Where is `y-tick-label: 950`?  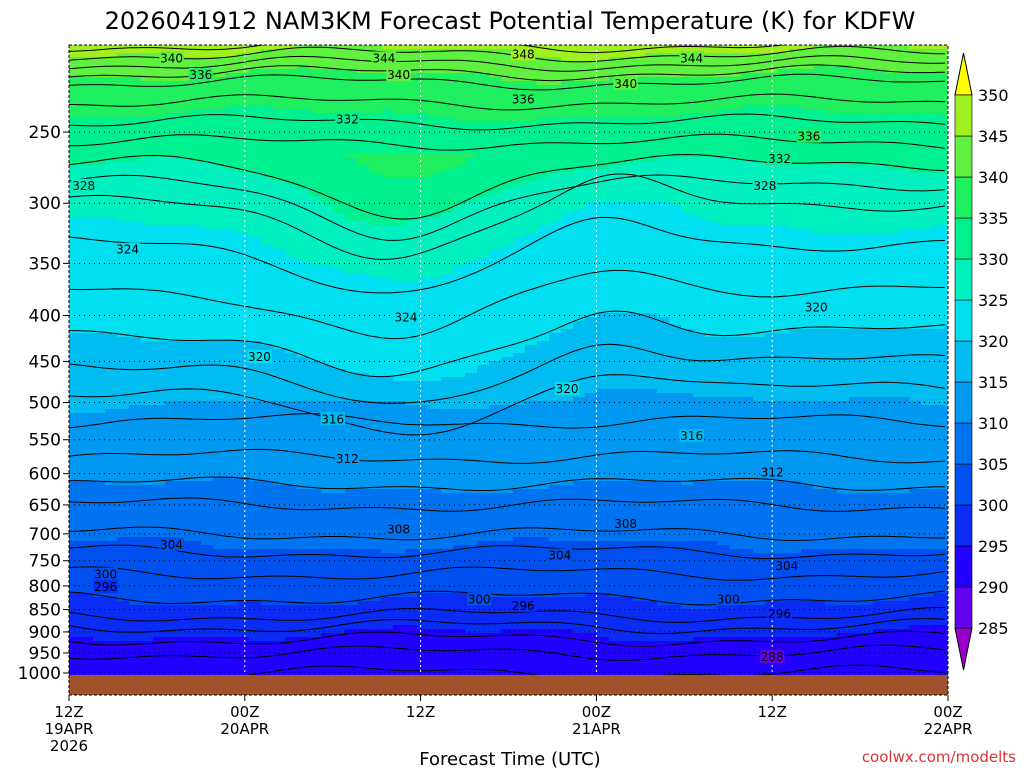 y-tick-label: 950 is located at coordinates (45, 654).